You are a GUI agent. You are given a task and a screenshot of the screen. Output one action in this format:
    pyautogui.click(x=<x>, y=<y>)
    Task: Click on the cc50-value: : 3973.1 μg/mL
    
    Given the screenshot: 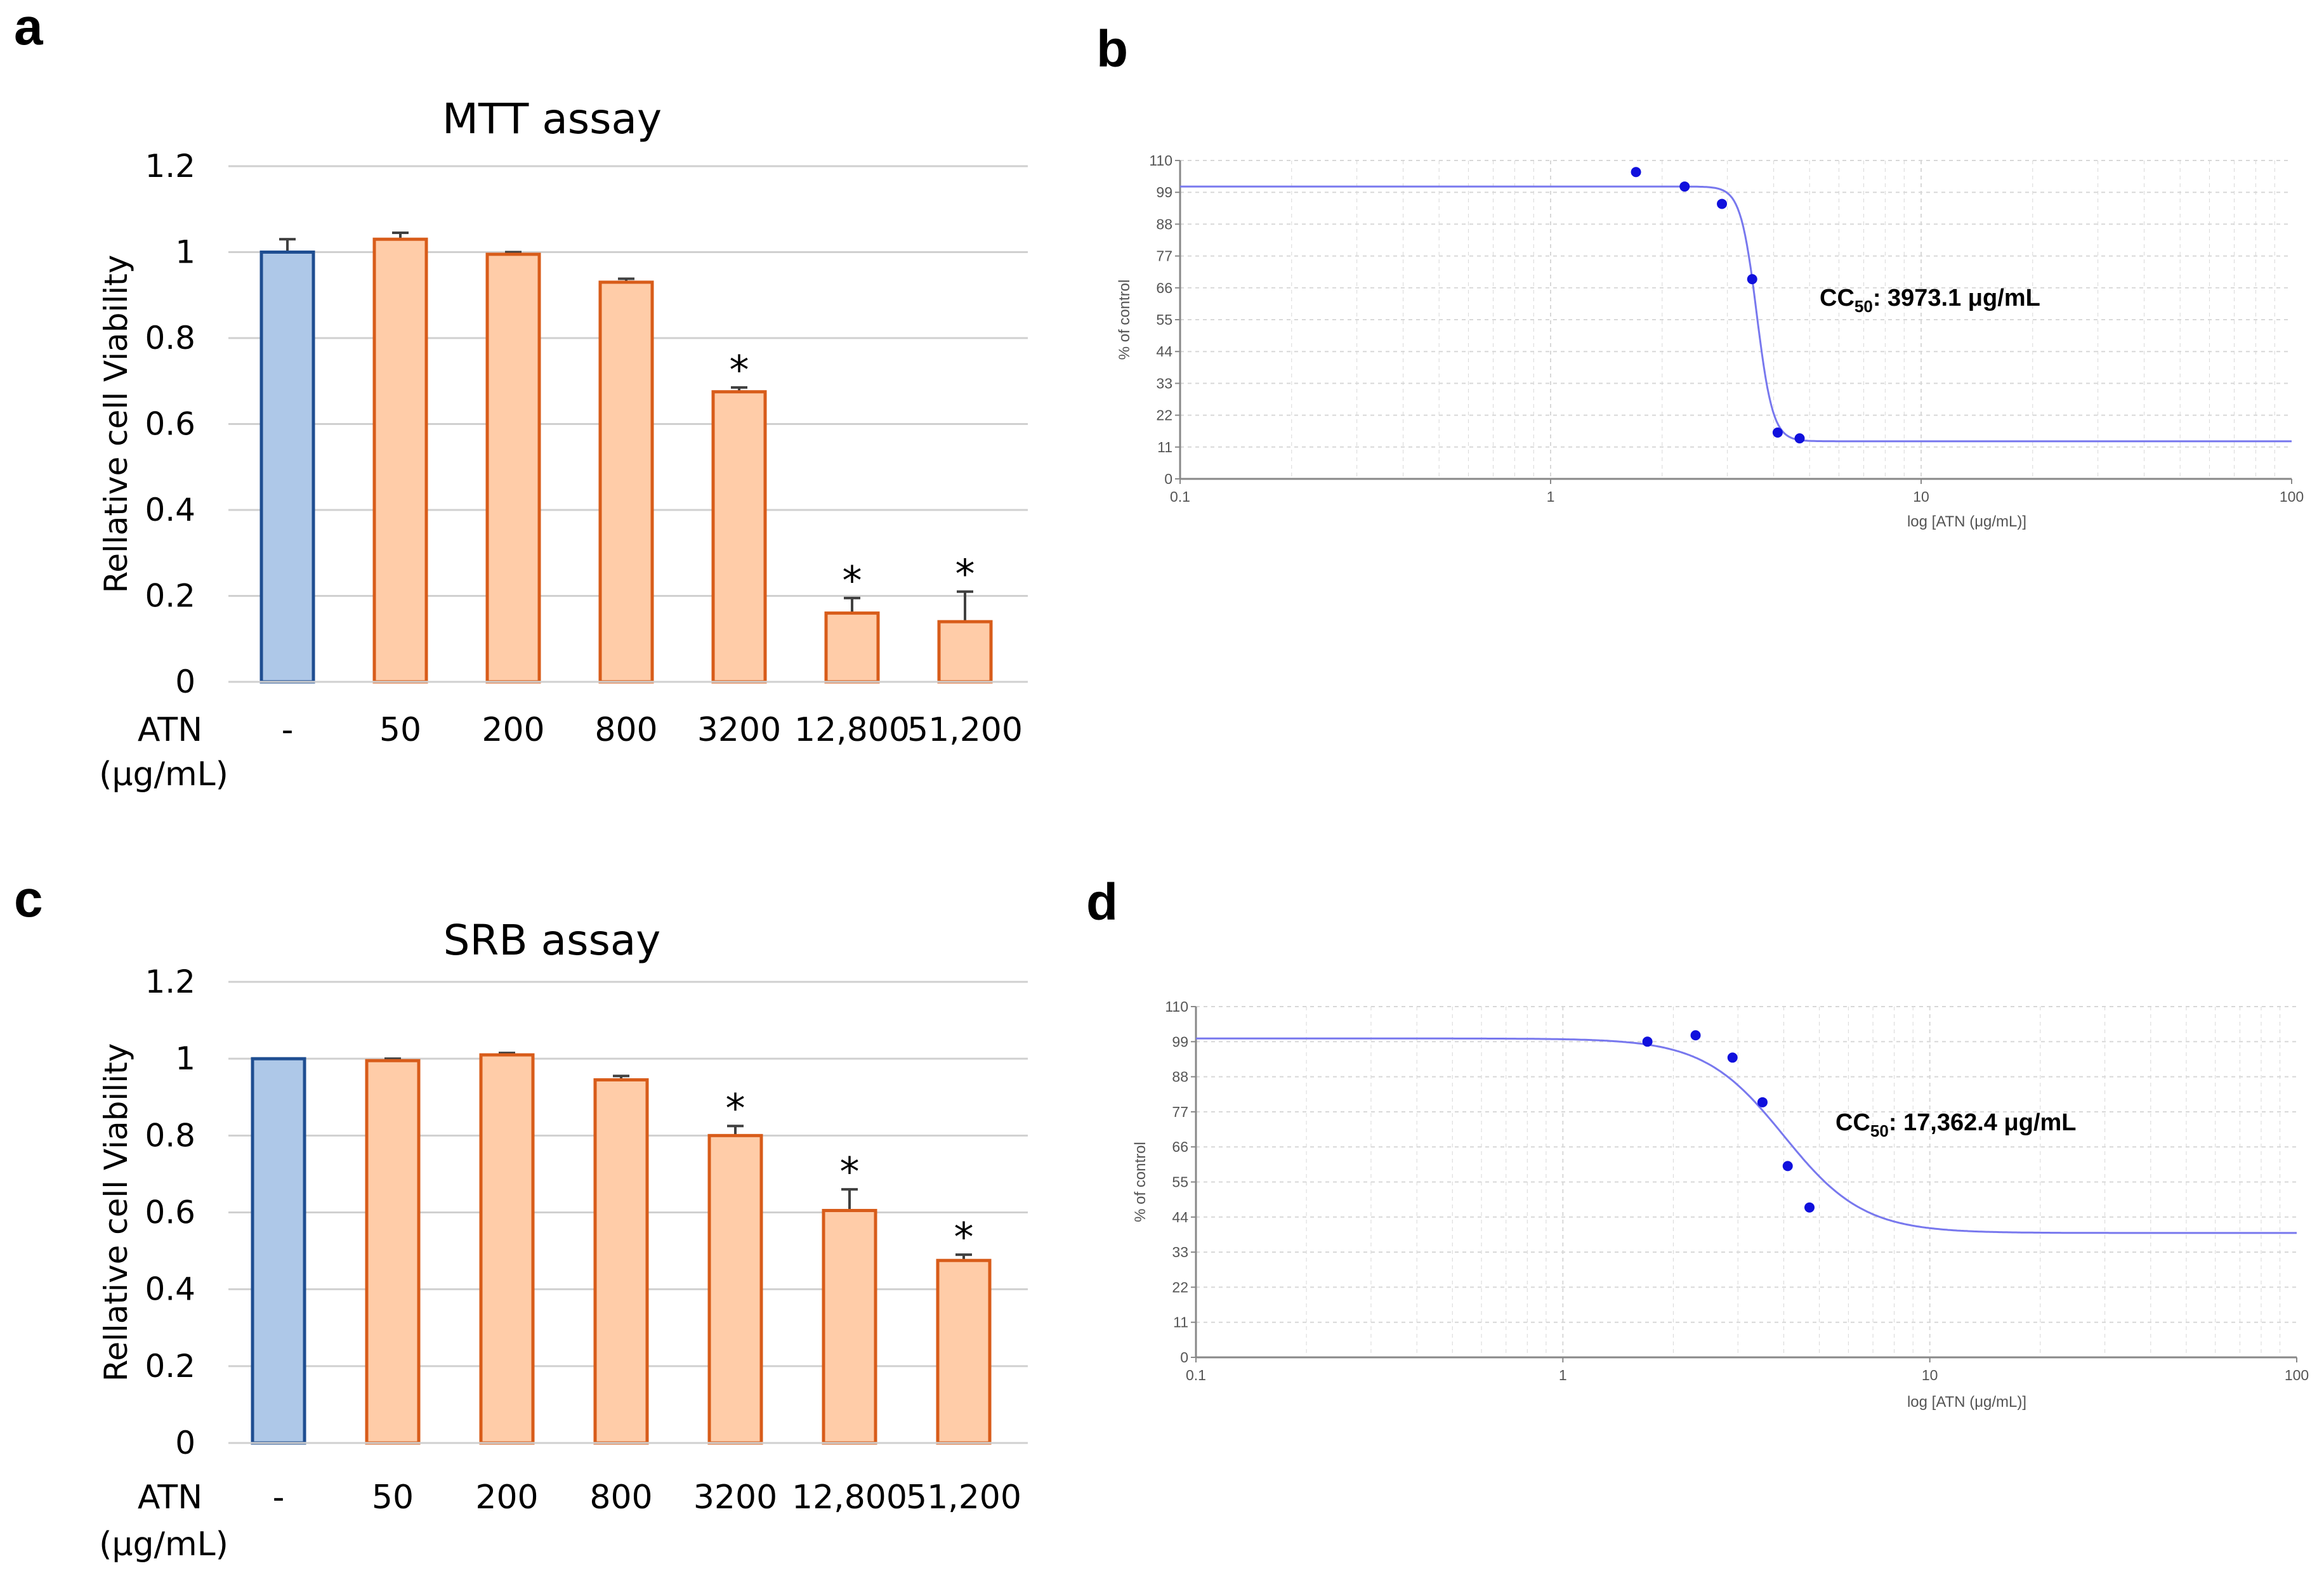 What is the action you would take?
    pyautogui.click(x=1956, y=298)
    